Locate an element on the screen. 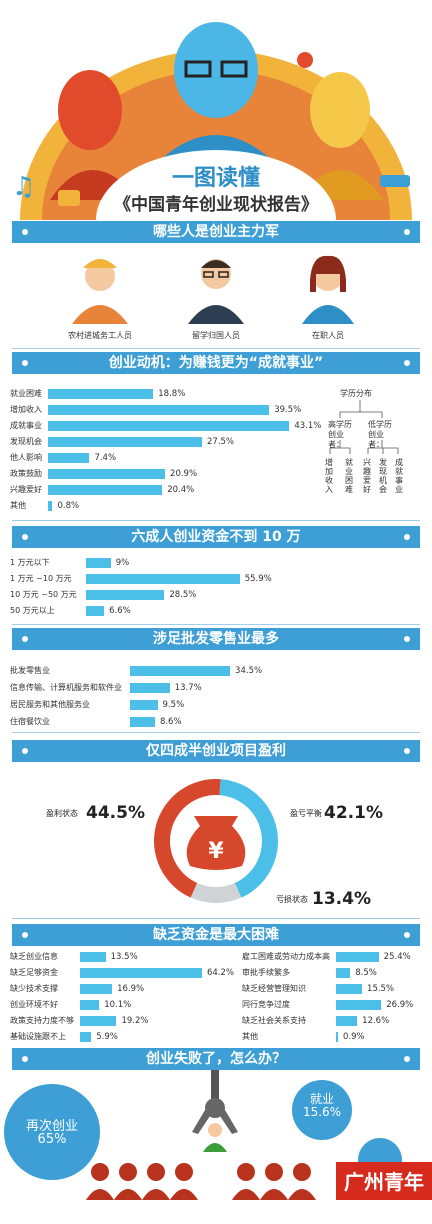 The width and height of the screenshot is (432, 1224). again-value: 65% is located at coordinates (52, 1139).